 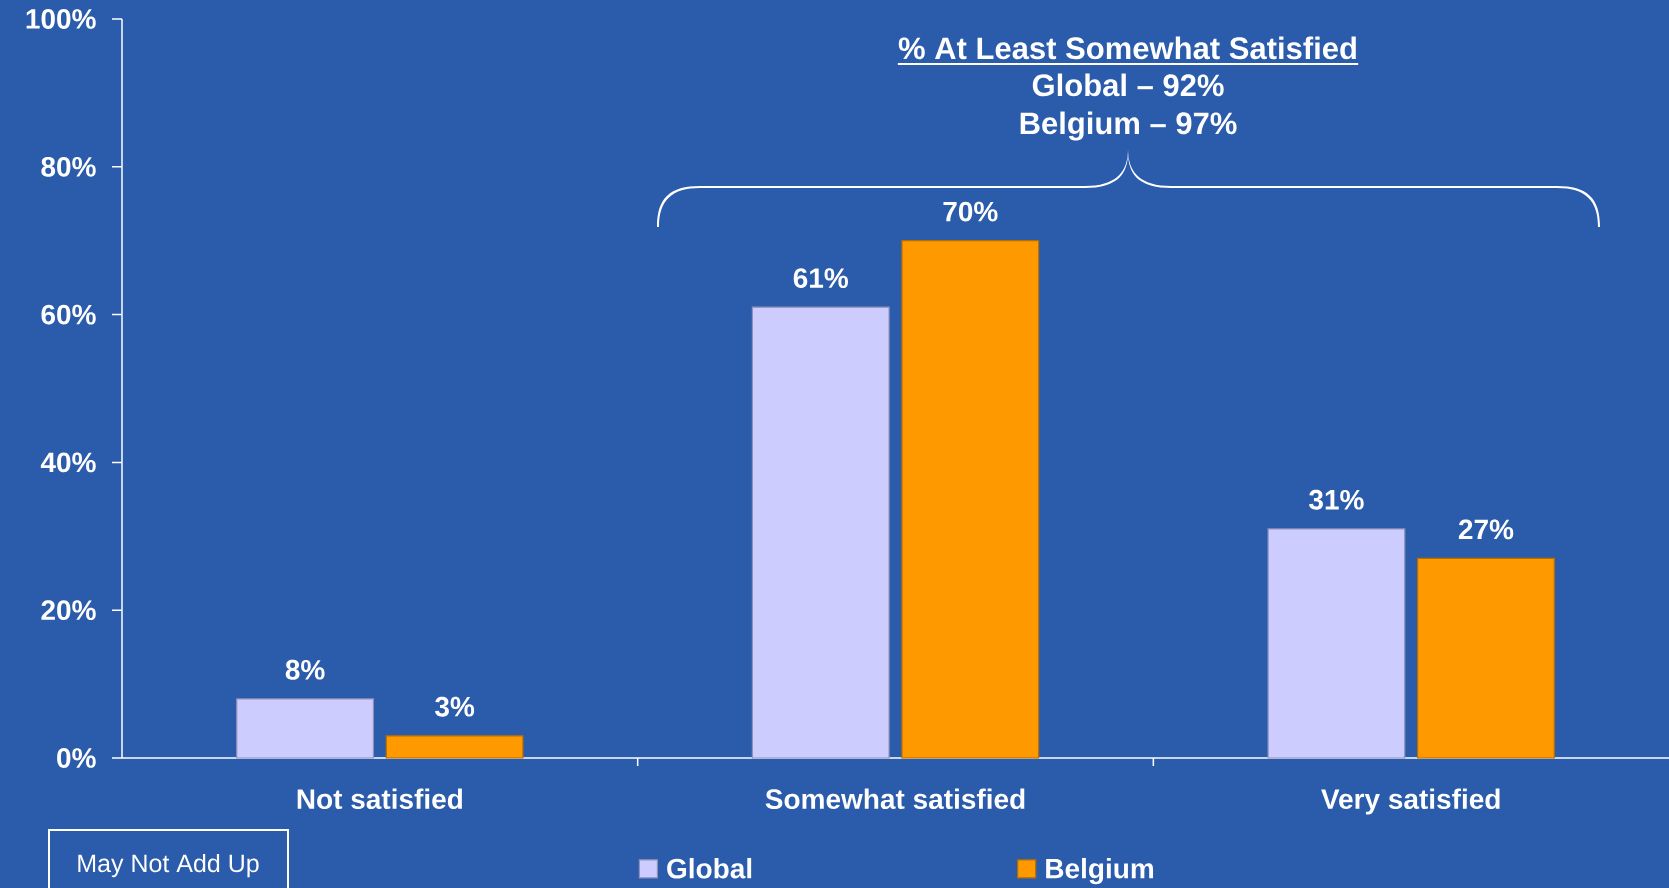 What do you see at coordinates (455, 706) in the screenshot?
I see `data-label: 3%` at bounding box center [455, 706].